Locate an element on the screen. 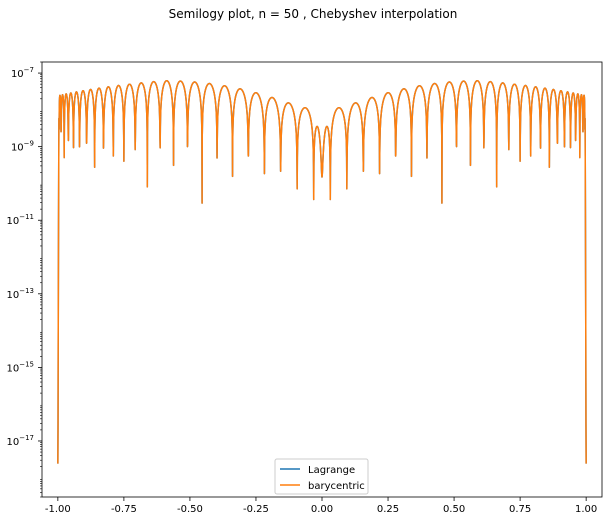 This screenshot has width=611, height=523. y-tick-label: 10⁻⁷ is located at coordinates (22, 73).